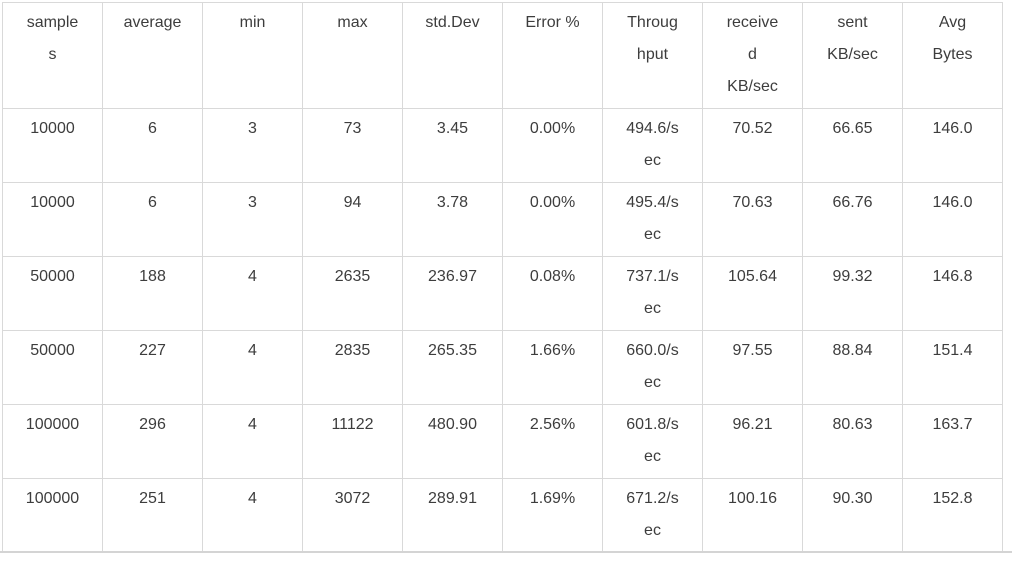 The image size is (1012, 562). I want to click on cell-value: 296, so click(152, 424).